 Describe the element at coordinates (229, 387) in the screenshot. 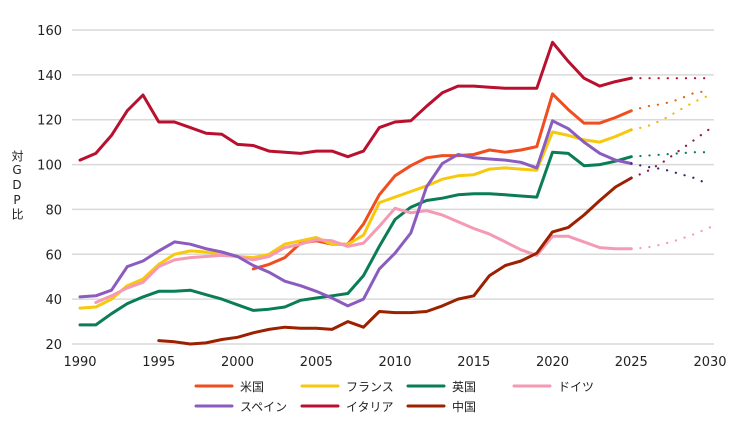

I see `legend-item: 米国` at that location.